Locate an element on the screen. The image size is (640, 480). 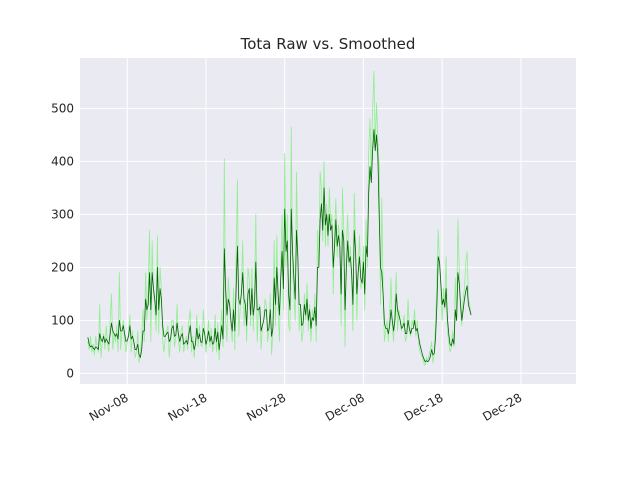
y-tick-label: 100 is located at coordinates (62, 320).